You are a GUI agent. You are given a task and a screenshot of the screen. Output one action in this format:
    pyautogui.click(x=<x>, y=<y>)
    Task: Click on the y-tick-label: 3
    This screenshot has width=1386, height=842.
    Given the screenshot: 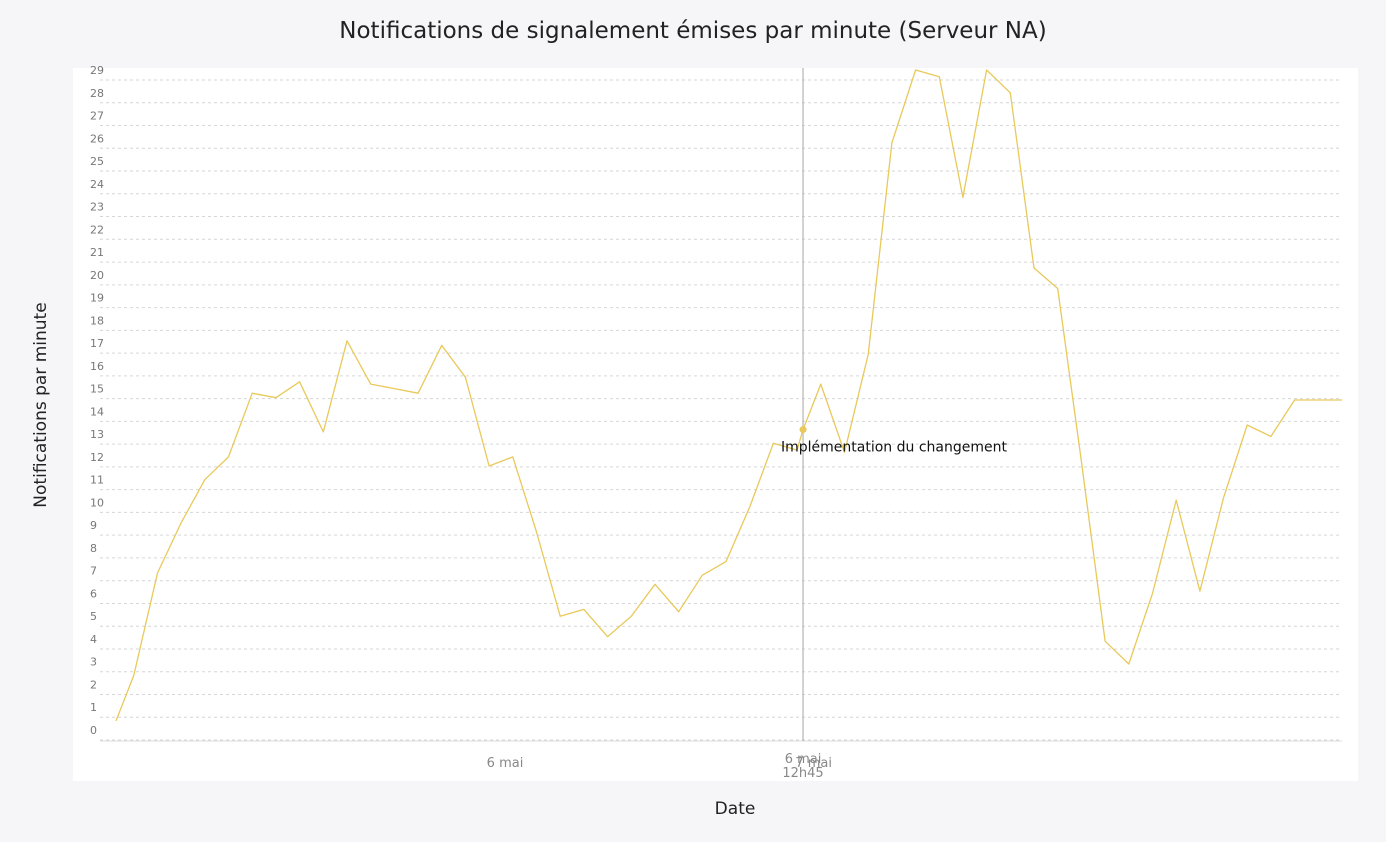 What is the action you would take?
    pyautogui.click(x=93, y=662)
    